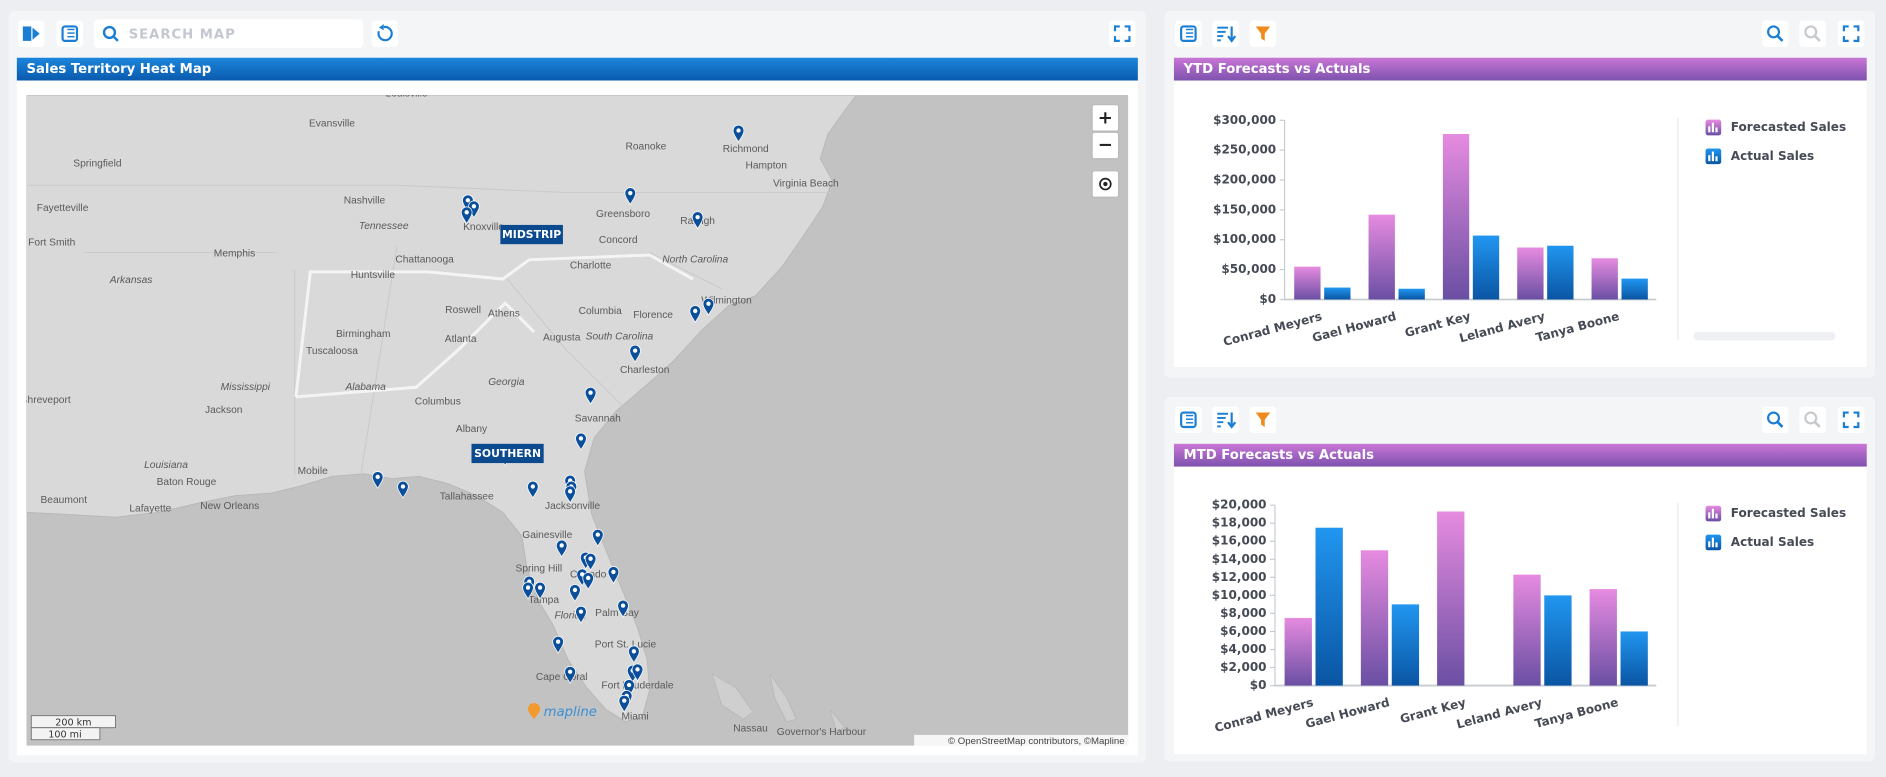 The image size is (1886, 777). Describe the element at coordinates (1239, 577) in the screenshot. I see `y-tick-label: $12,000` at that location.